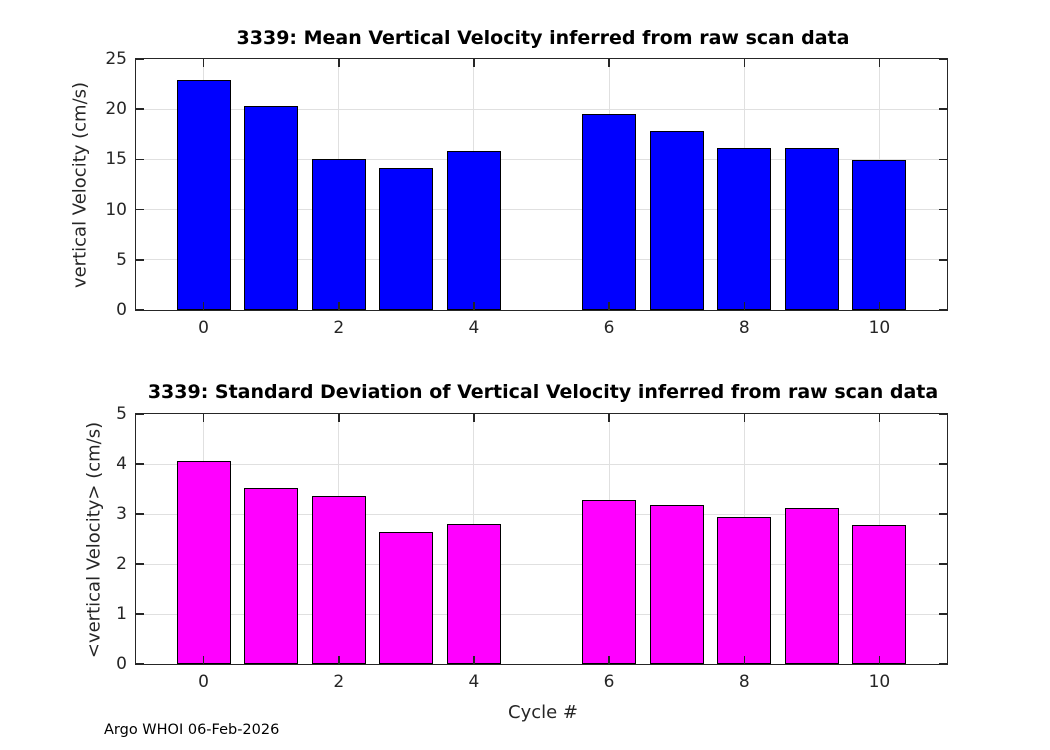 Image resolution: width=1050 pixels, height=750 pixels. What do you see at coordinates (80, 185) in the screenshot?
I see `y-axis-label-mean: vertical Velocity (cm/s)` at bounding box center [80, 185].